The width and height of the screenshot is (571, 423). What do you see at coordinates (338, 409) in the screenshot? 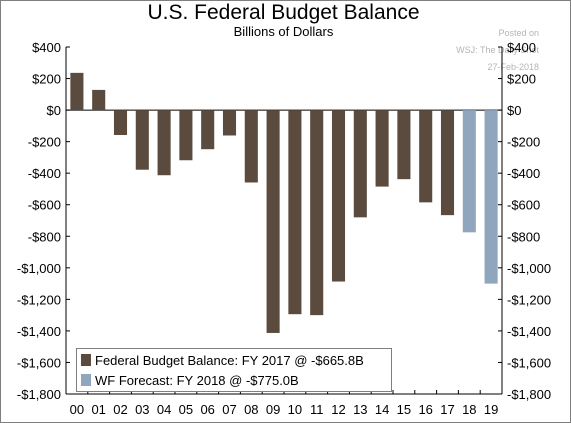
I see `x-tick-label: 12` at bounding box center [338, 409].